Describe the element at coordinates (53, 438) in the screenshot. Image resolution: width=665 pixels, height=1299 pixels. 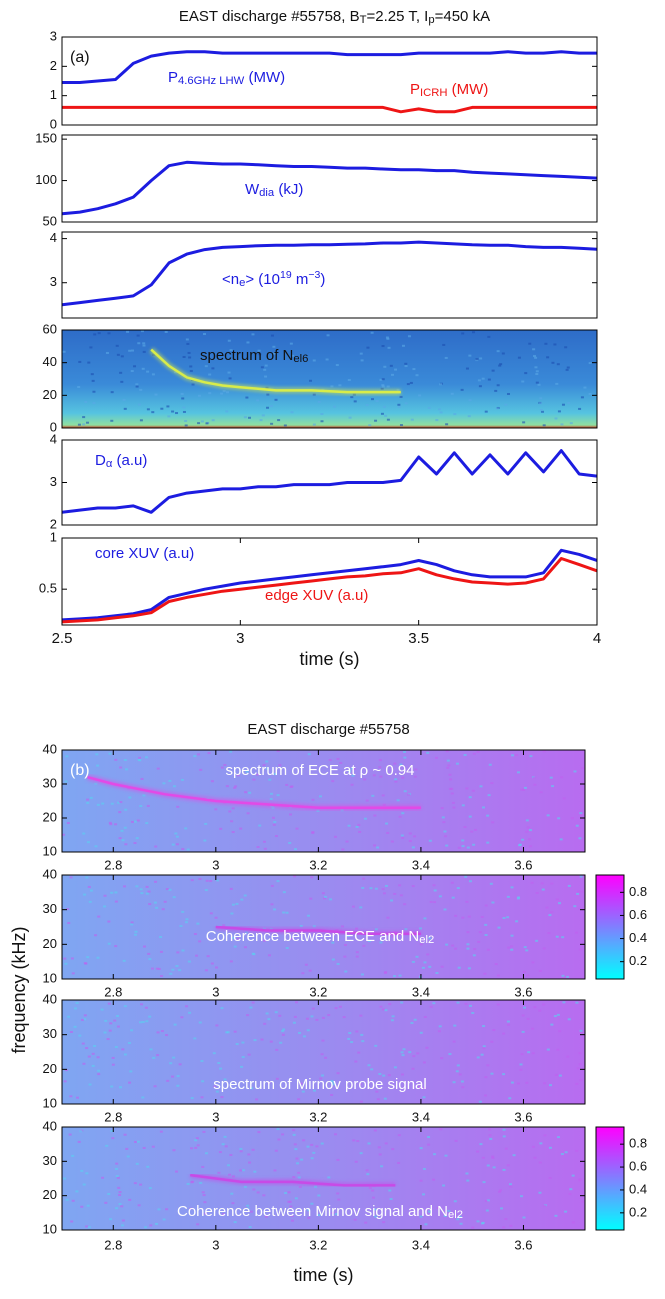
I see `y-tick-label: 4` at that location.